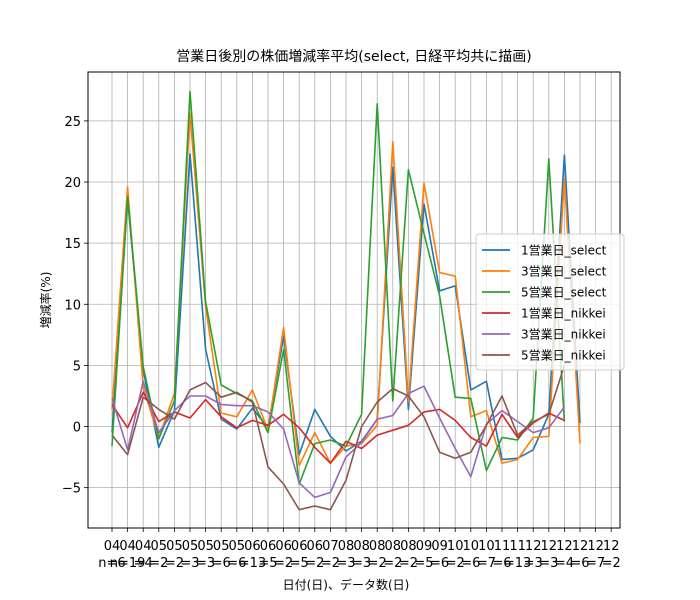  Describe the element at coordinates (330, 546) in the screenshot. I see `x-tick-label: 07` at that location.